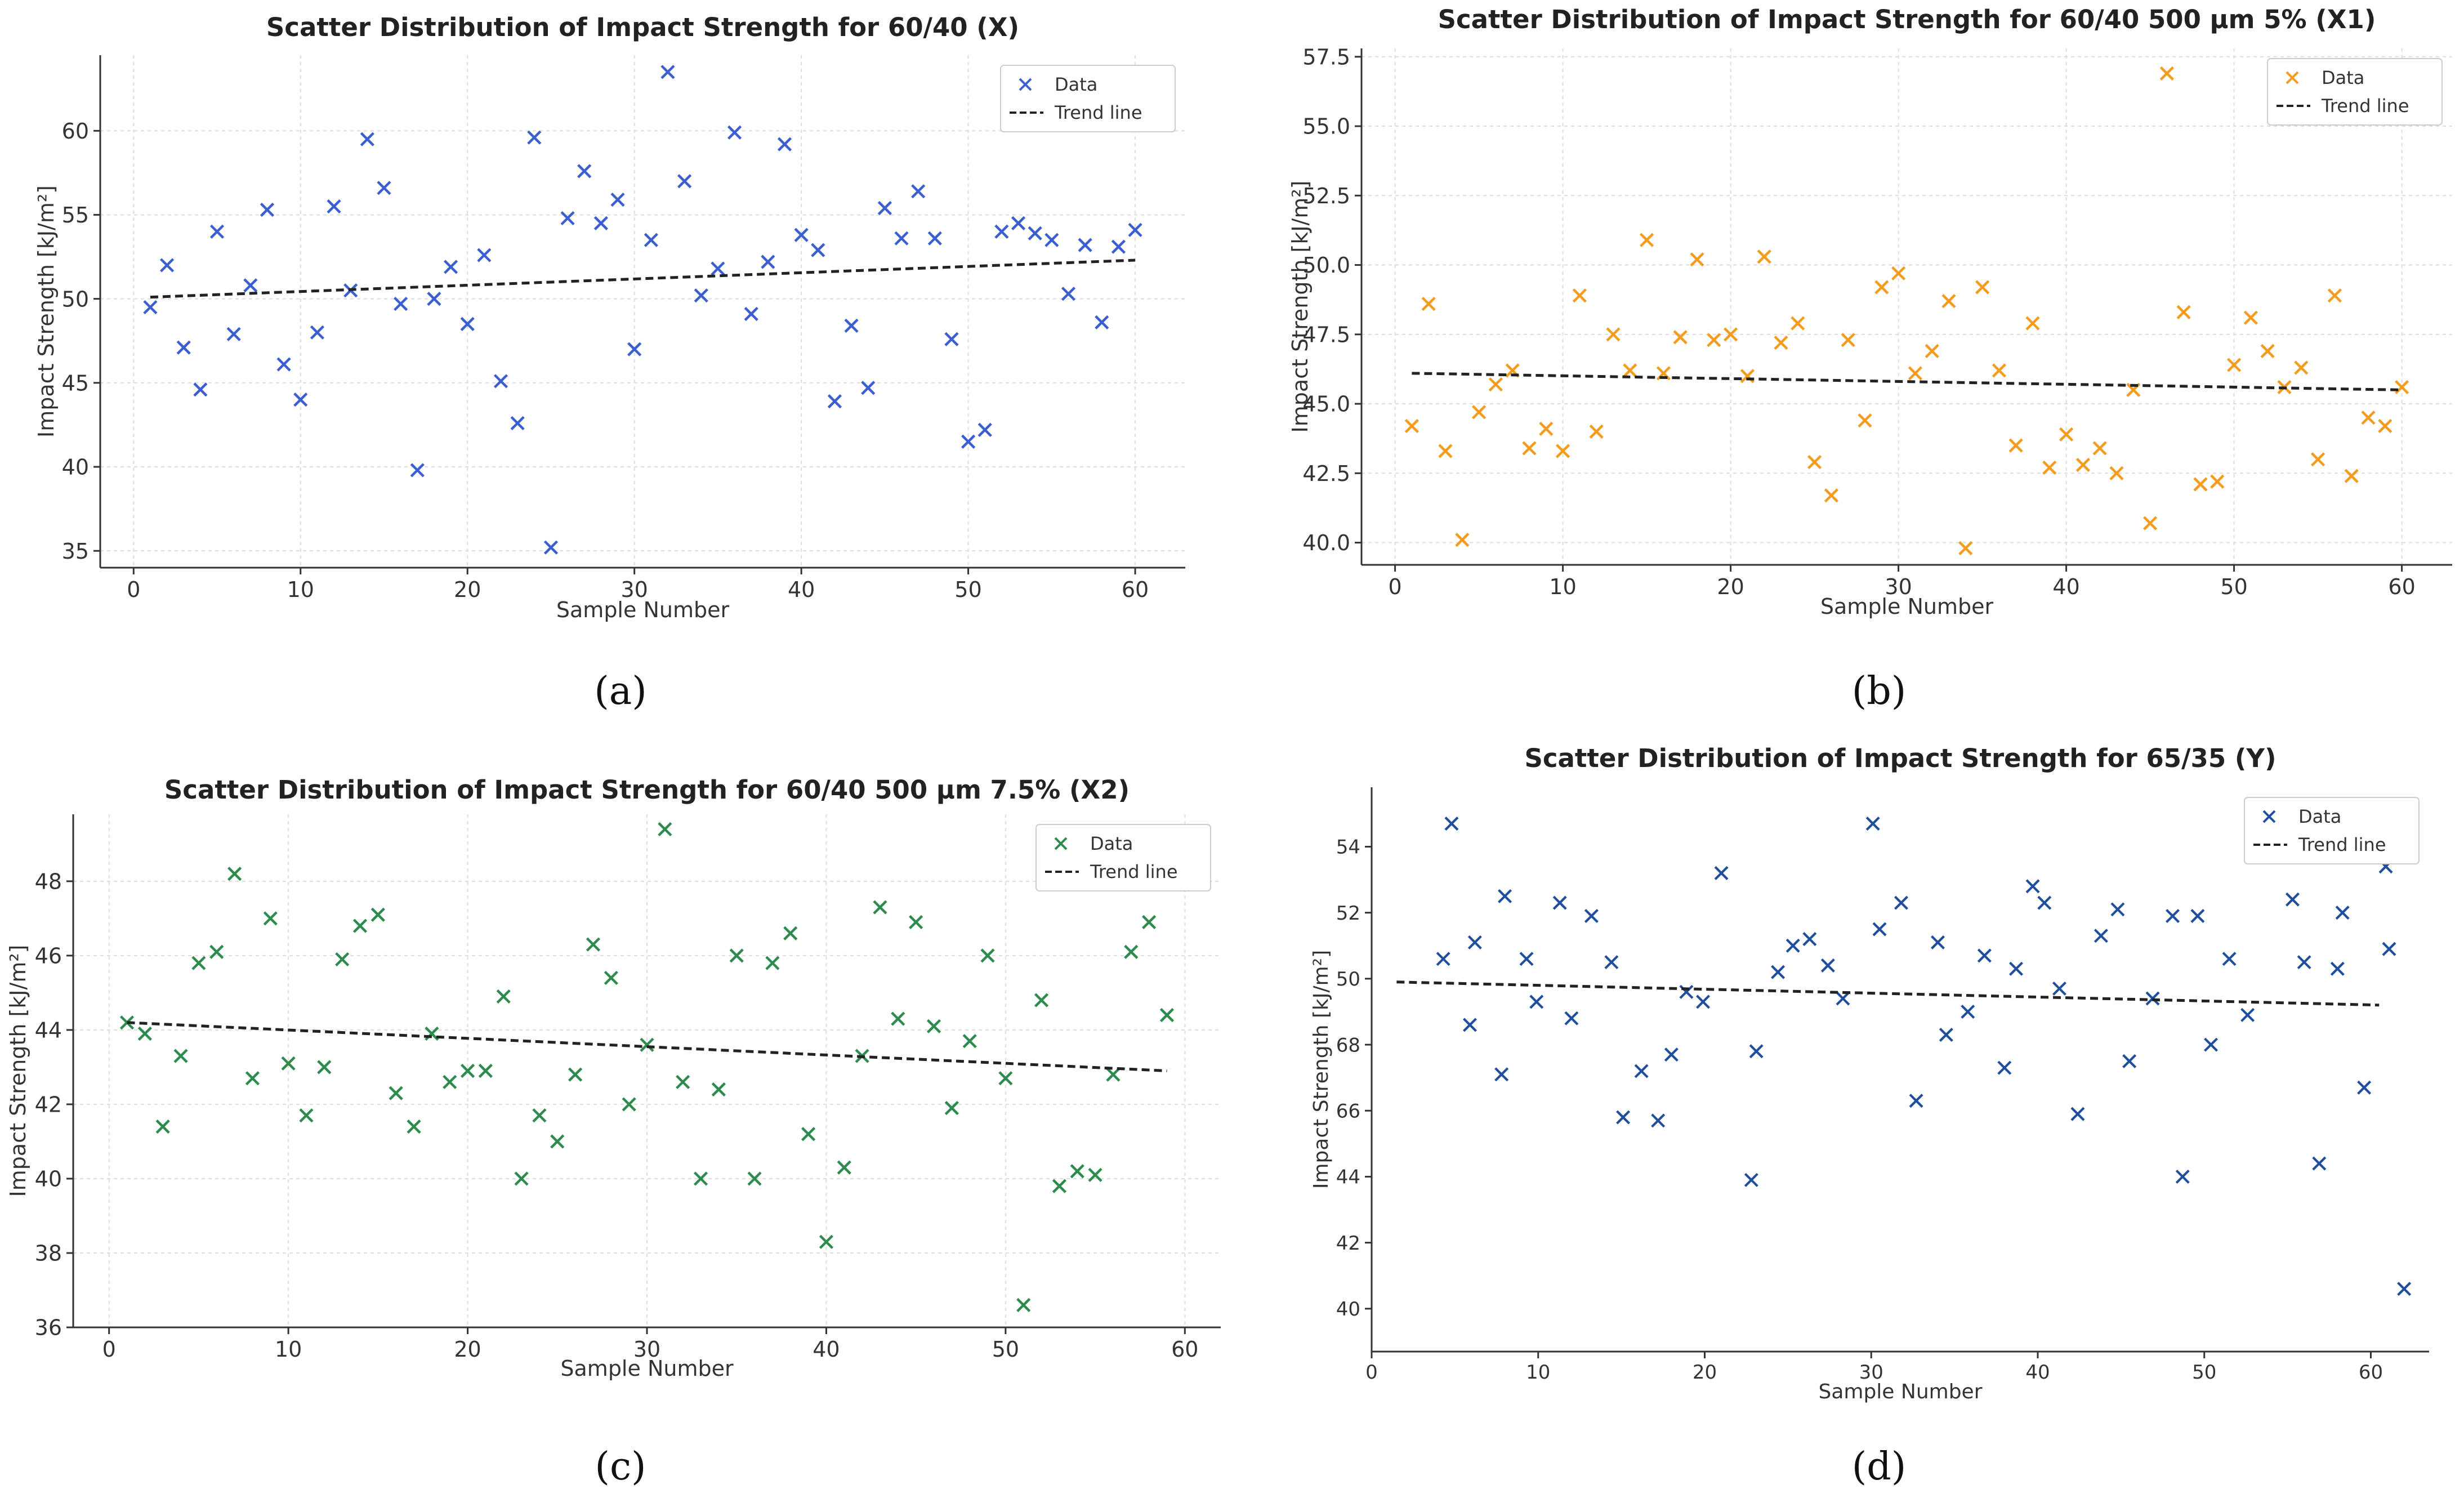 This screenshot has width=2464, height=1498. What do you see at coordinates (2355, 92) in the screenshot?
I see `legend-box` at bounding box center [2355, 92].